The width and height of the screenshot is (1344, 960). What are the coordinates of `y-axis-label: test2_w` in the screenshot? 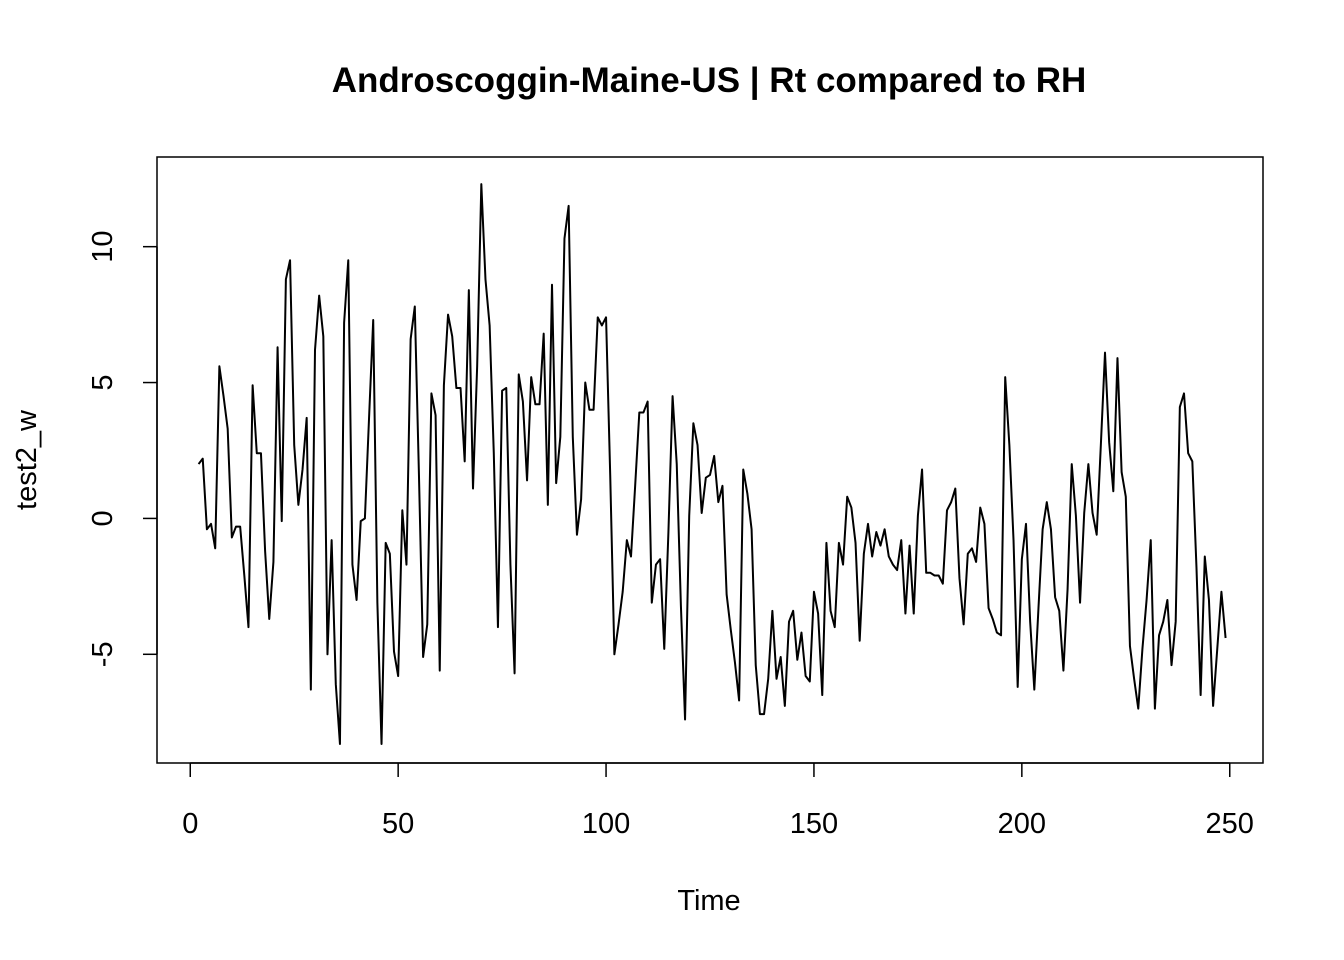 It's located at (27, 459).